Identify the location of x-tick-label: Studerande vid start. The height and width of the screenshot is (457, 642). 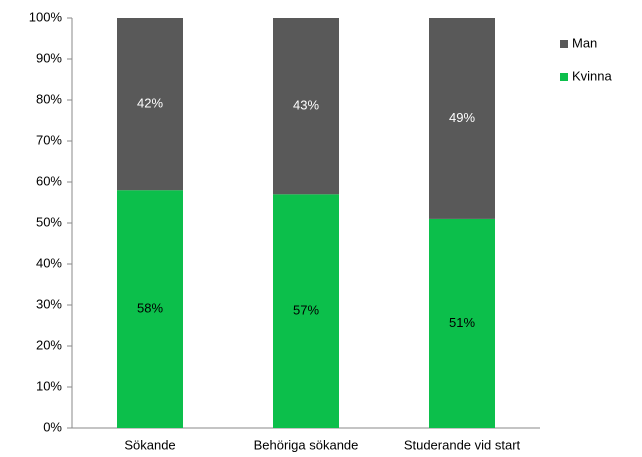
(462, 444).